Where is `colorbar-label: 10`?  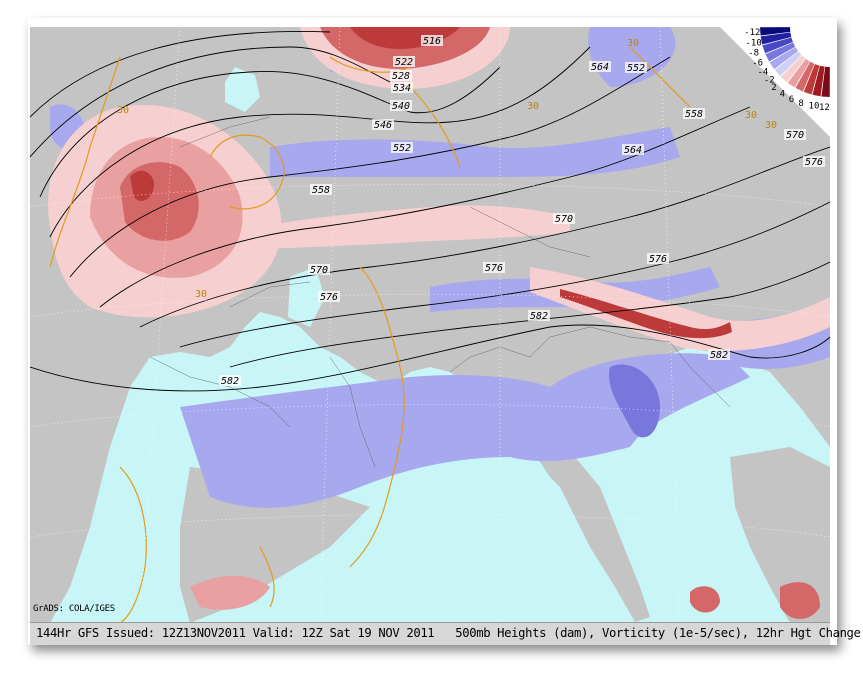 colorbar-label: 10 is located at coordinates (814, 106).